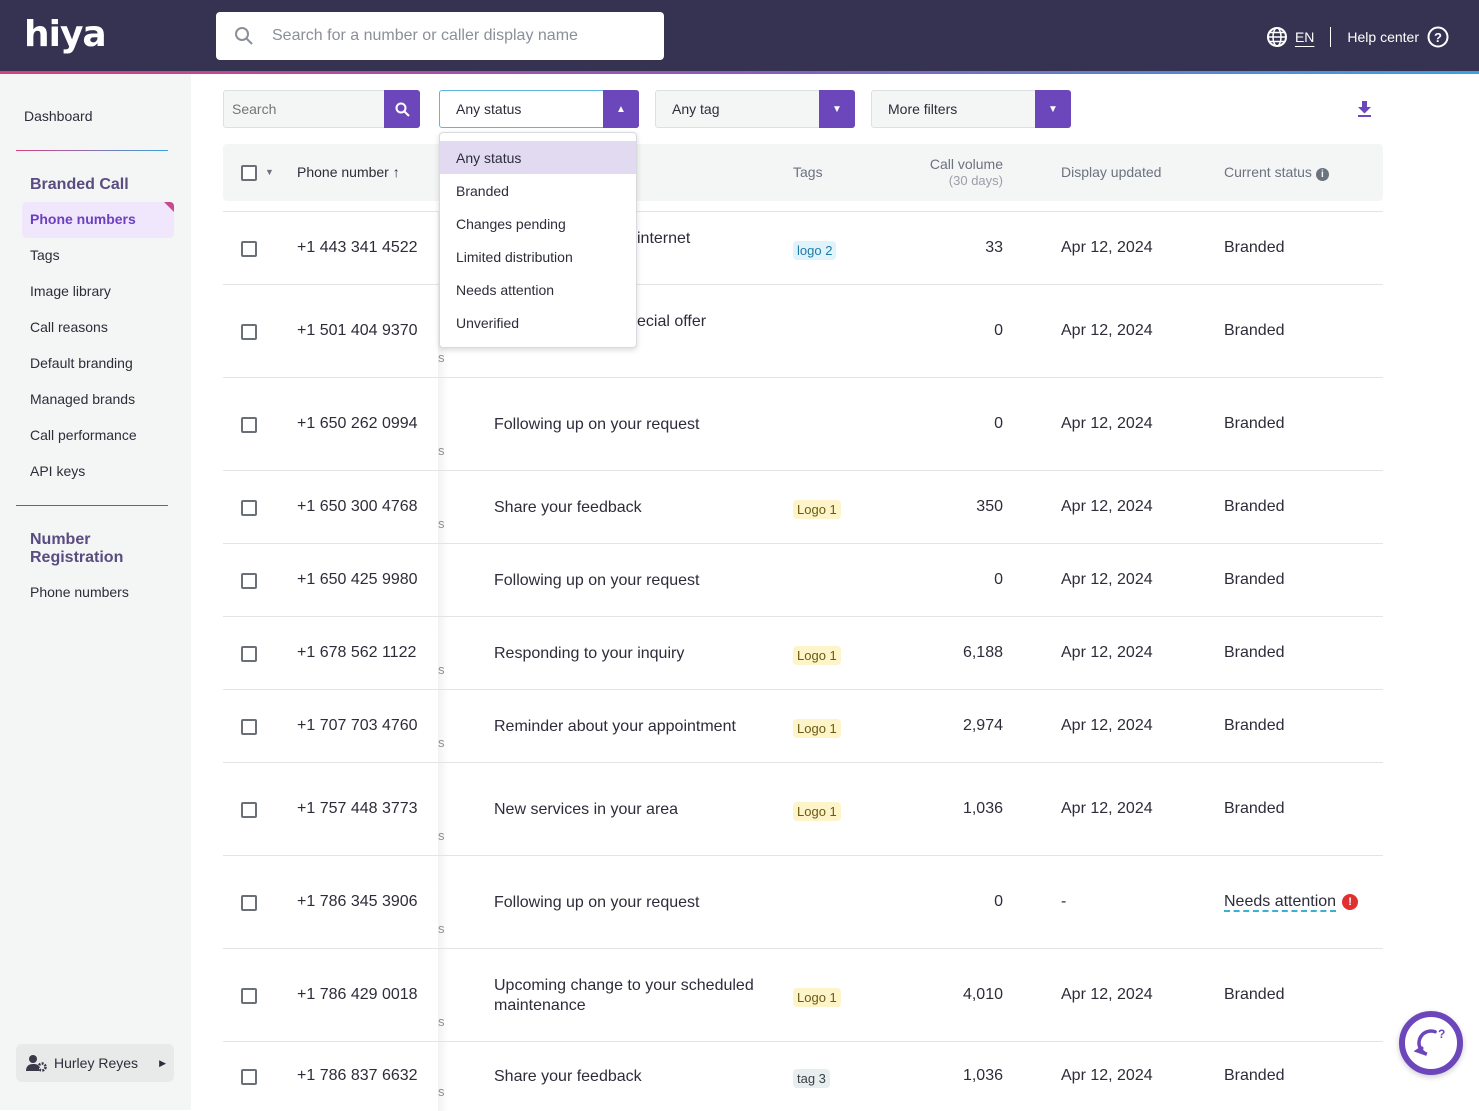  What do you see at coordinates (1291, 902) in the screenshot?
I see `status-needs-attention: Needs attention!` at bounding box center [1291, 902].